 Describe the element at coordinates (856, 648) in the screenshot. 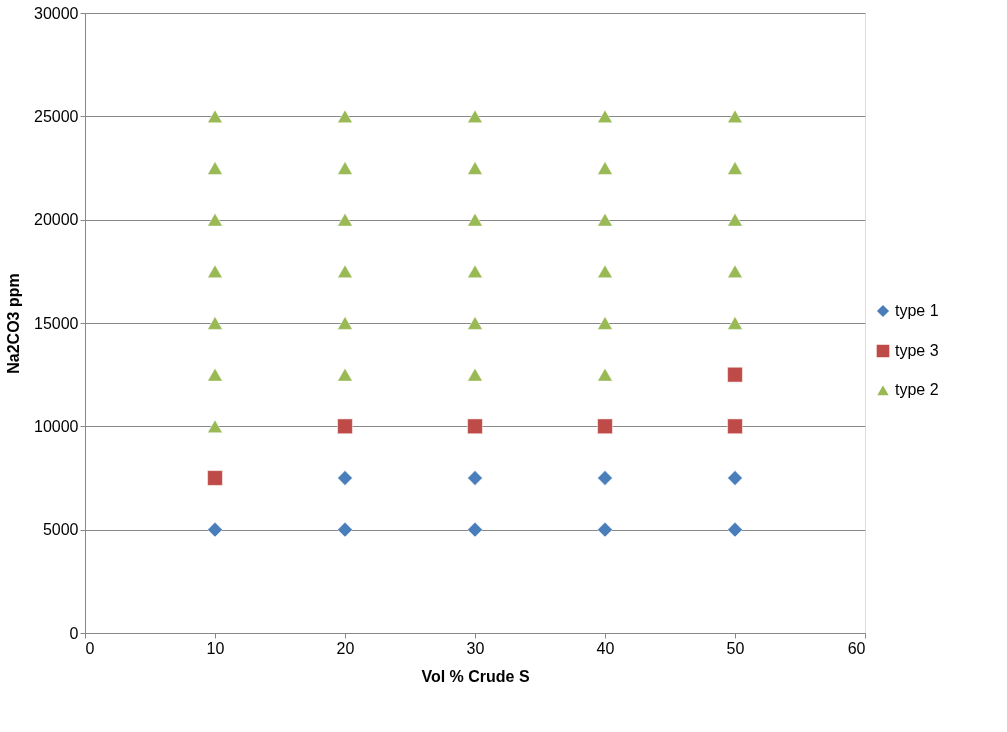

I see `x-tick-label: 60` at that location.